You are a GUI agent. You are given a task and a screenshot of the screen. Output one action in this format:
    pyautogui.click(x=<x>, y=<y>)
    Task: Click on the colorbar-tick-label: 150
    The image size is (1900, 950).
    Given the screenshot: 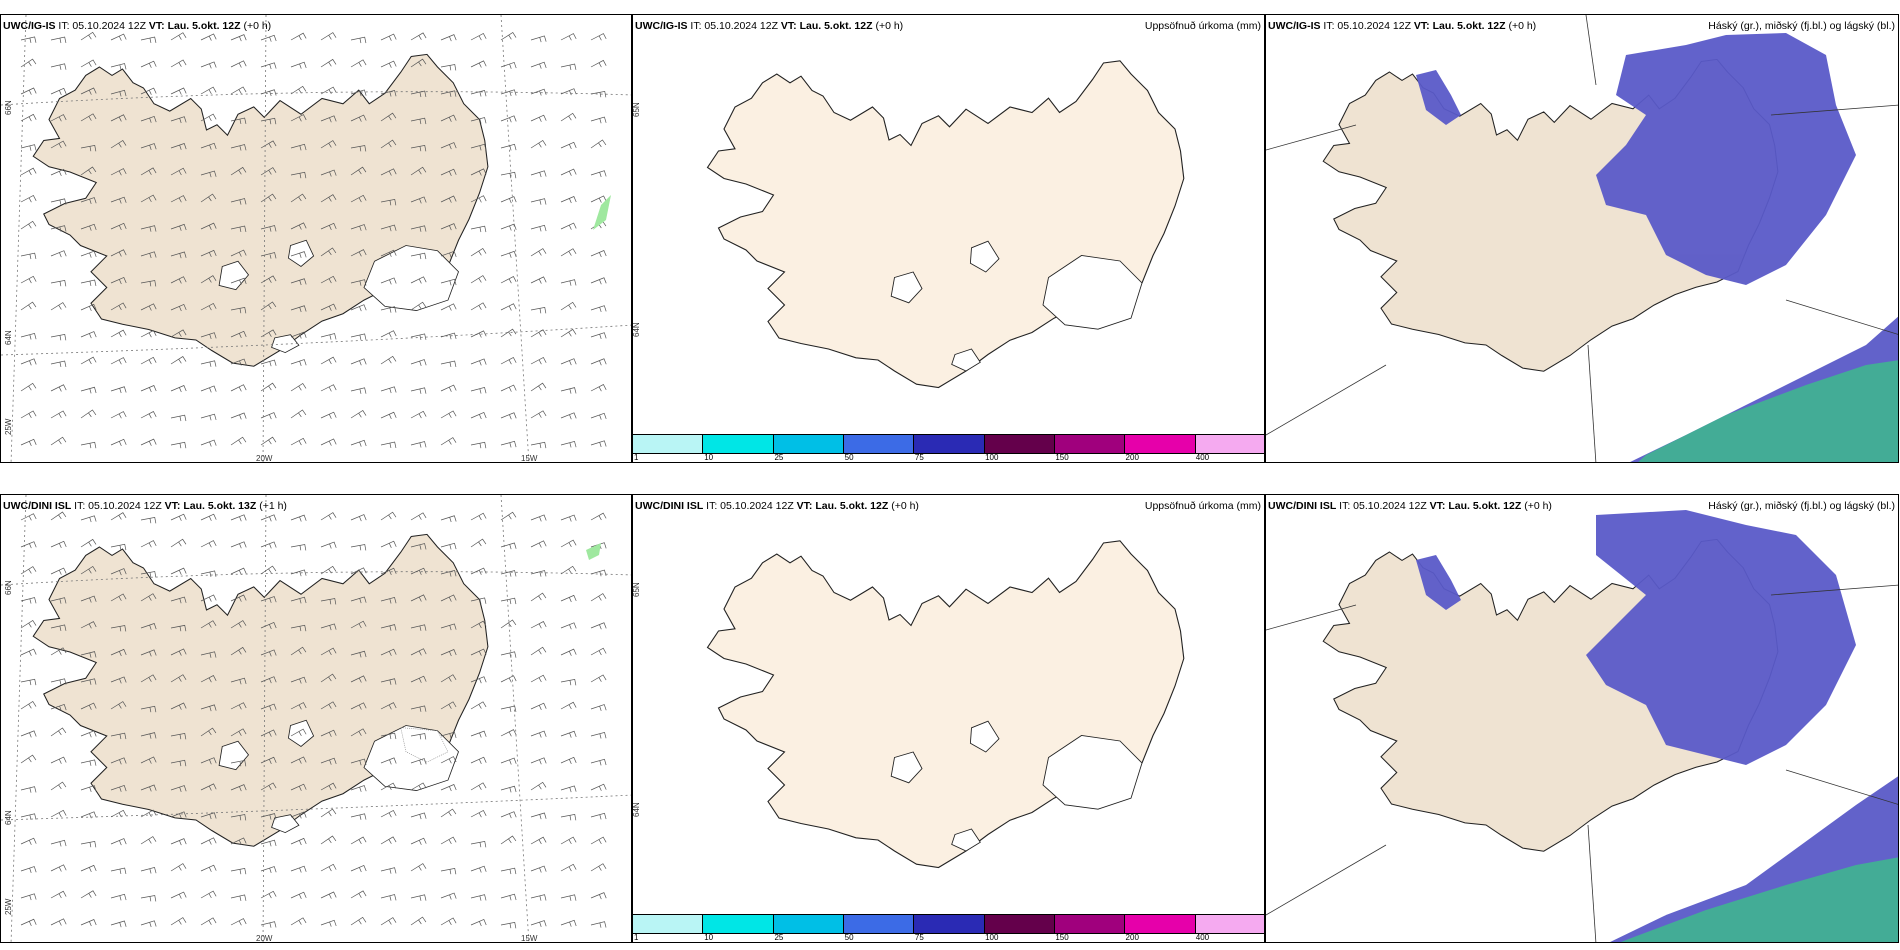 What is the action you would take?
    pyautogui.click(x=1062, y=937)
    